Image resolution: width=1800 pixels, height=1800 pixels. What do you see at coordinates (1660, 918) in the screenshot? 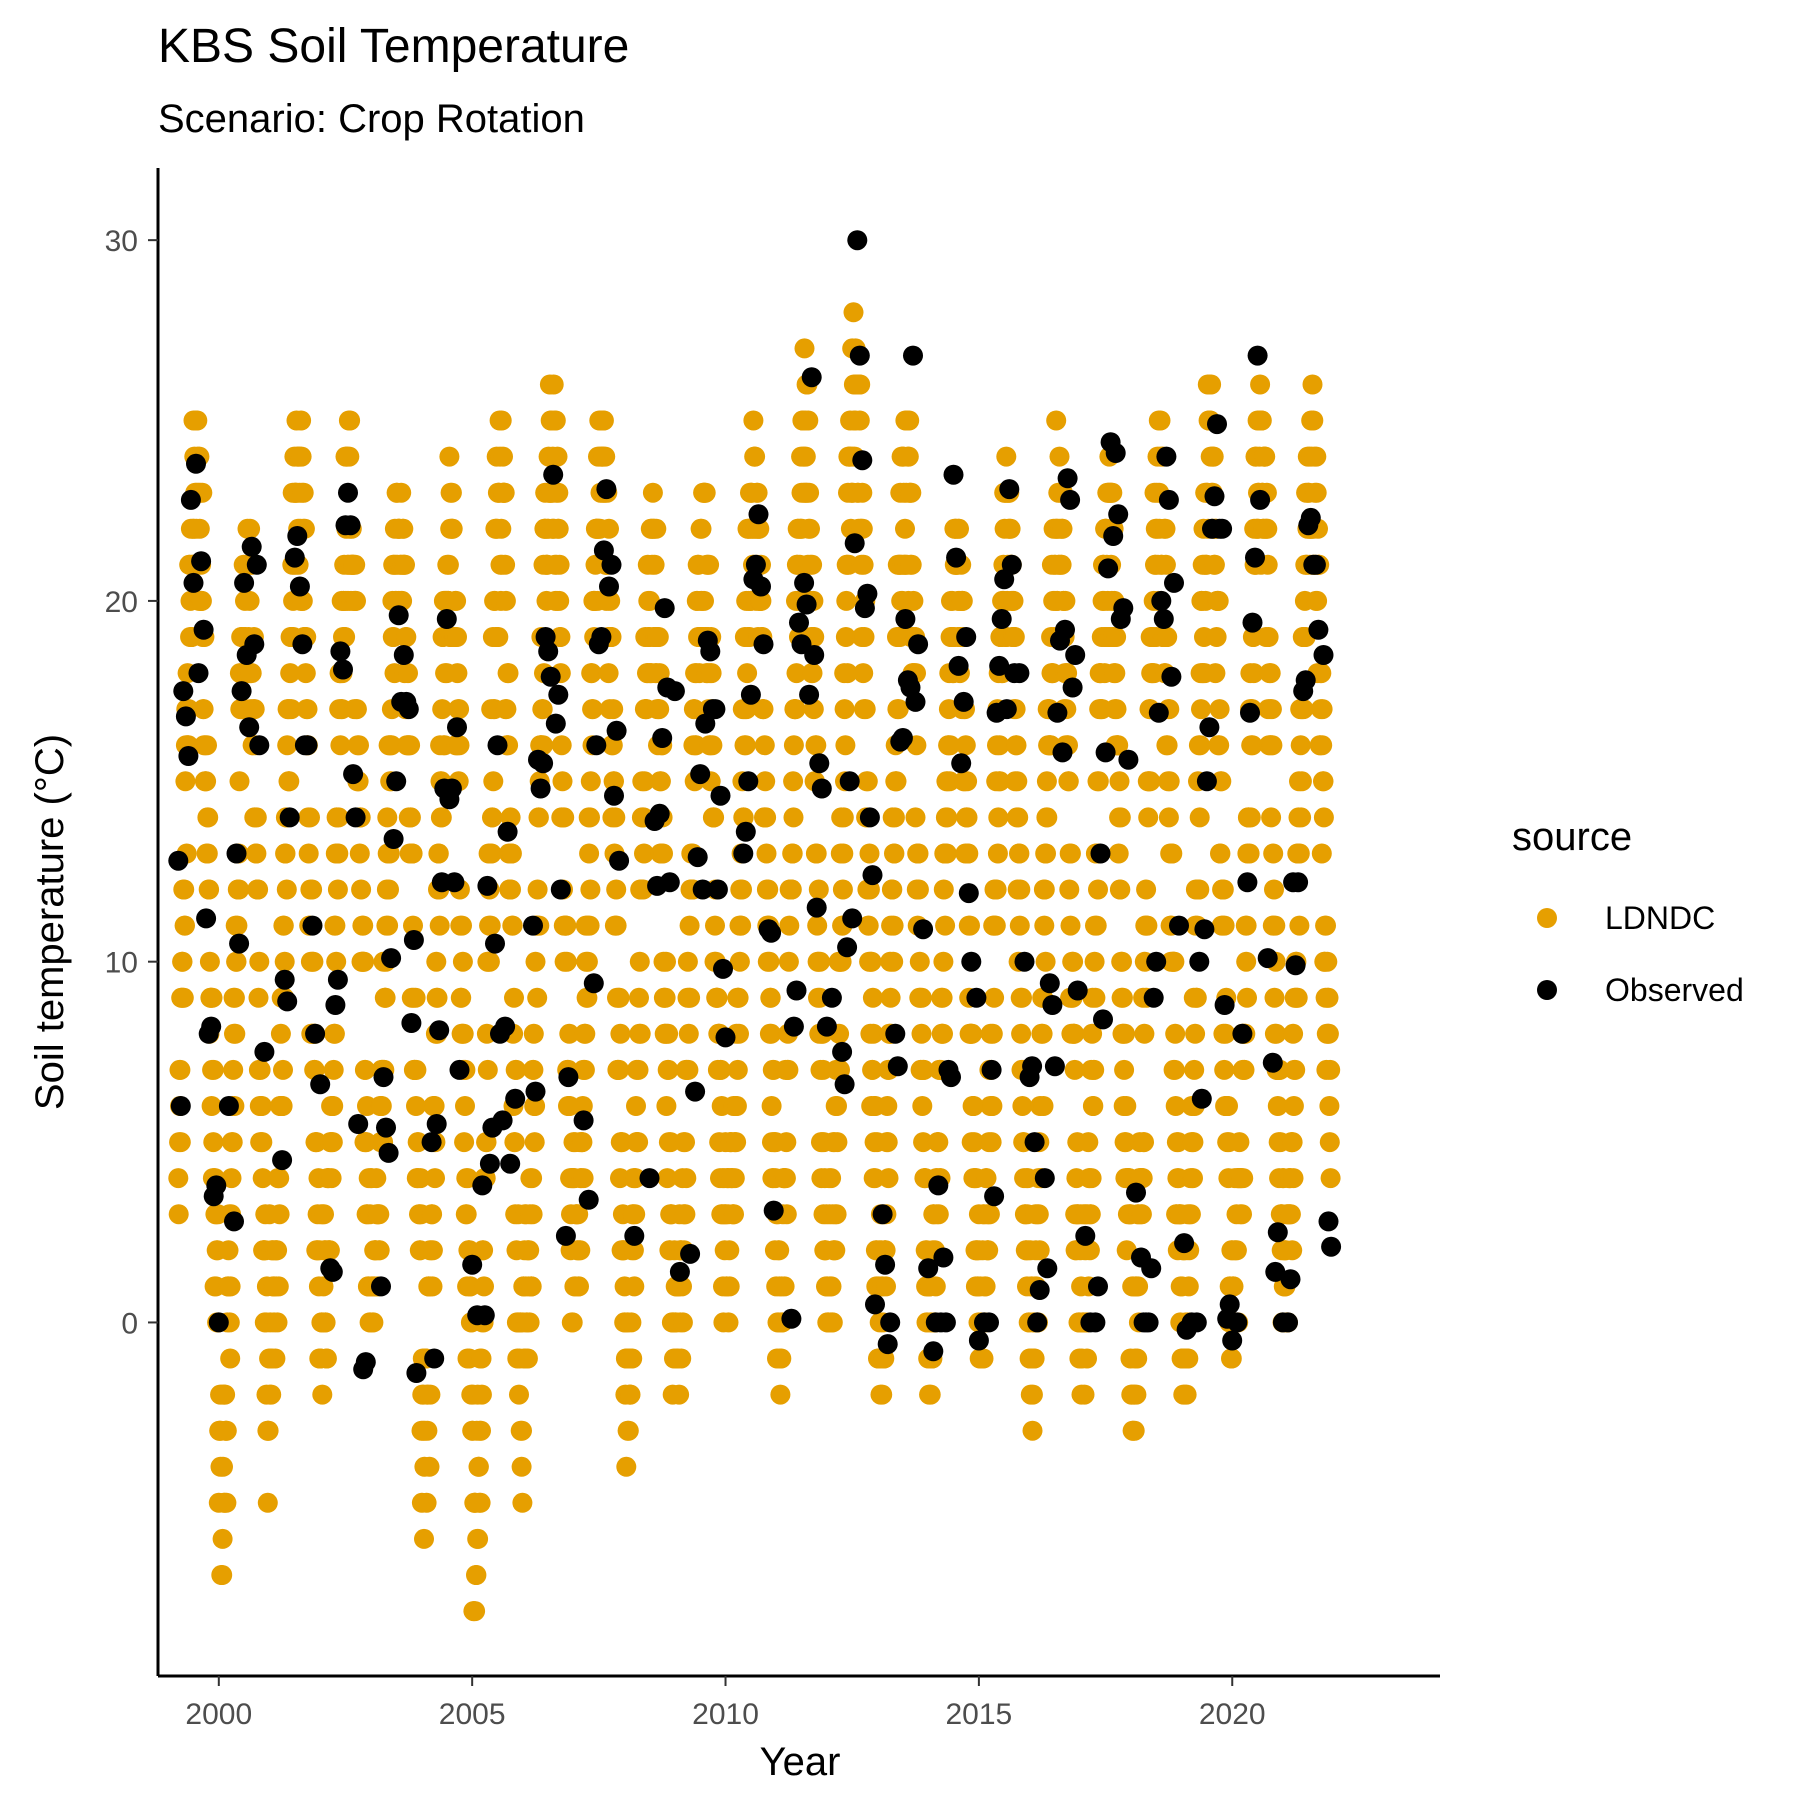
I see `legend-label-ldndc: LDNDC` at bounding box center [1660, 918].